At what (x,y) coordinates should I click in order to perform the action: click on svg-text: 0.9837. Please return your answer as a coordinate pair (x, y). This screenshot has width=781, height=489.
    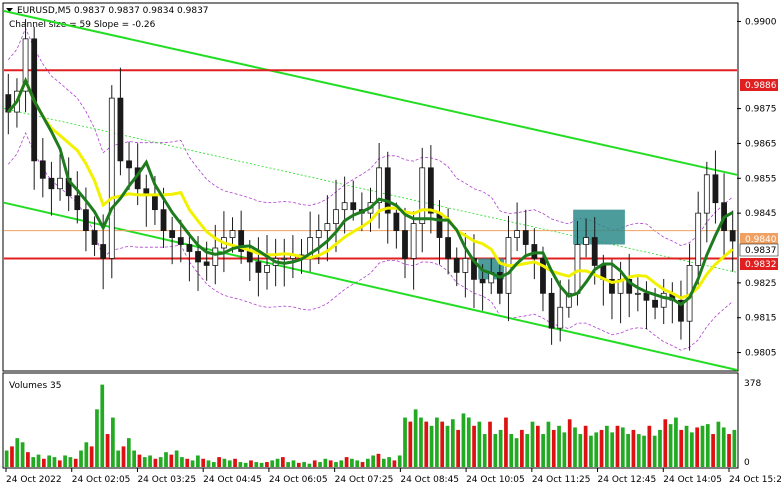
    Looking at the image, I should click on (761, 251).